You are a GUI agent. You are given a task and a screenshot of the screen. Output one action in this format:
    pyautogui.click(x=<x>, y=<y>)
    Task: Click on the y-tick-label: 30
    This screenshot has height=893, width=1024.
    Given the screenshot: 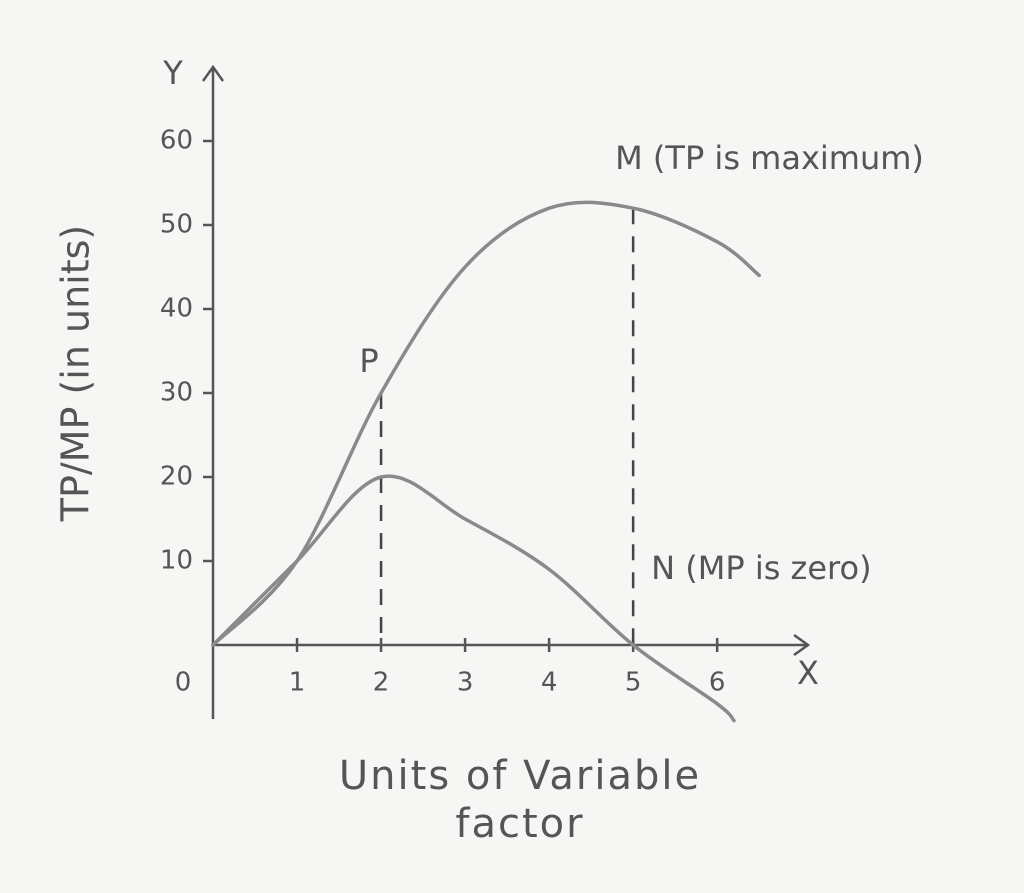 What is the action you would take?
    pyautogui.click(x=176, y=393)
    